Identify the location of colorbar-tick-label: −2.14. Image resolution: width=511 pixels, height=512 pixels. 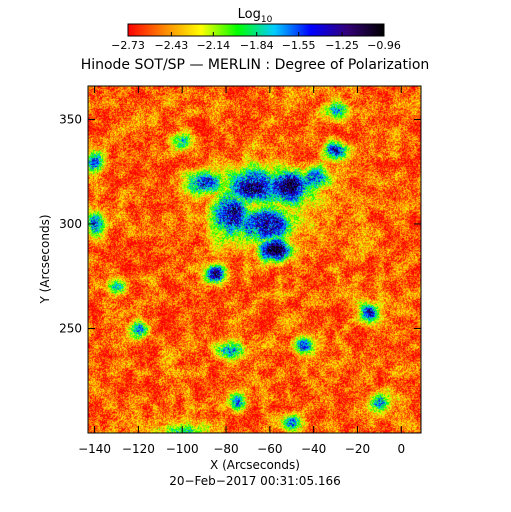
(213, 45).